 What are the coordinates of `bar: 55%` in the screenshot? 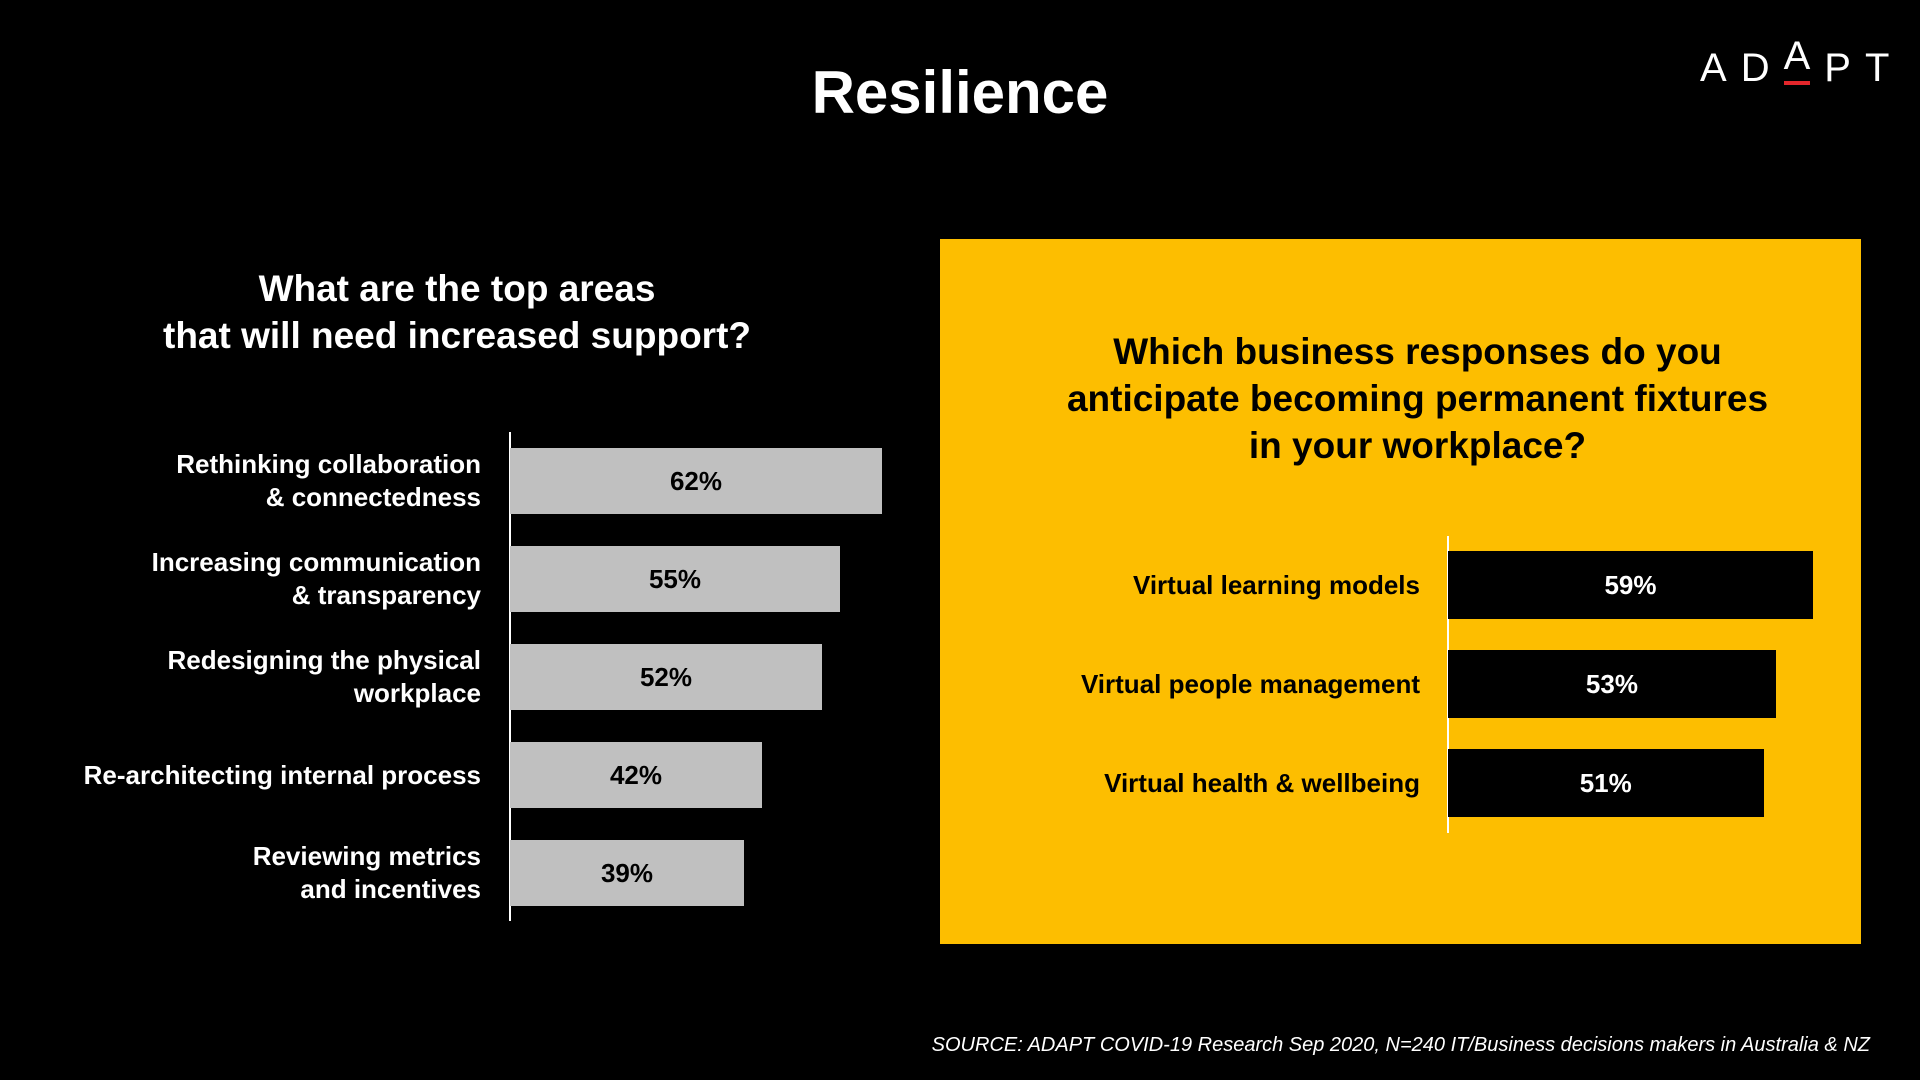 It's located at (675, 579).